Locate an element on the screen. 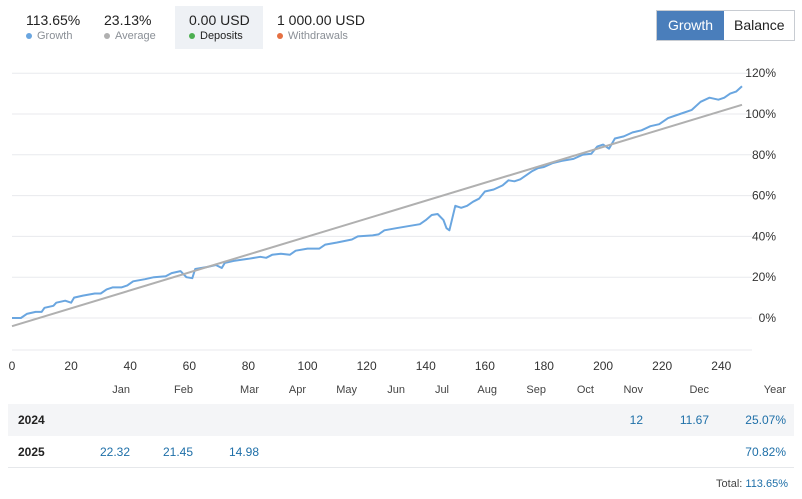 This screenshot has height=499, width=802. x-tick-label: 0 is located at coordinates (12, 366).